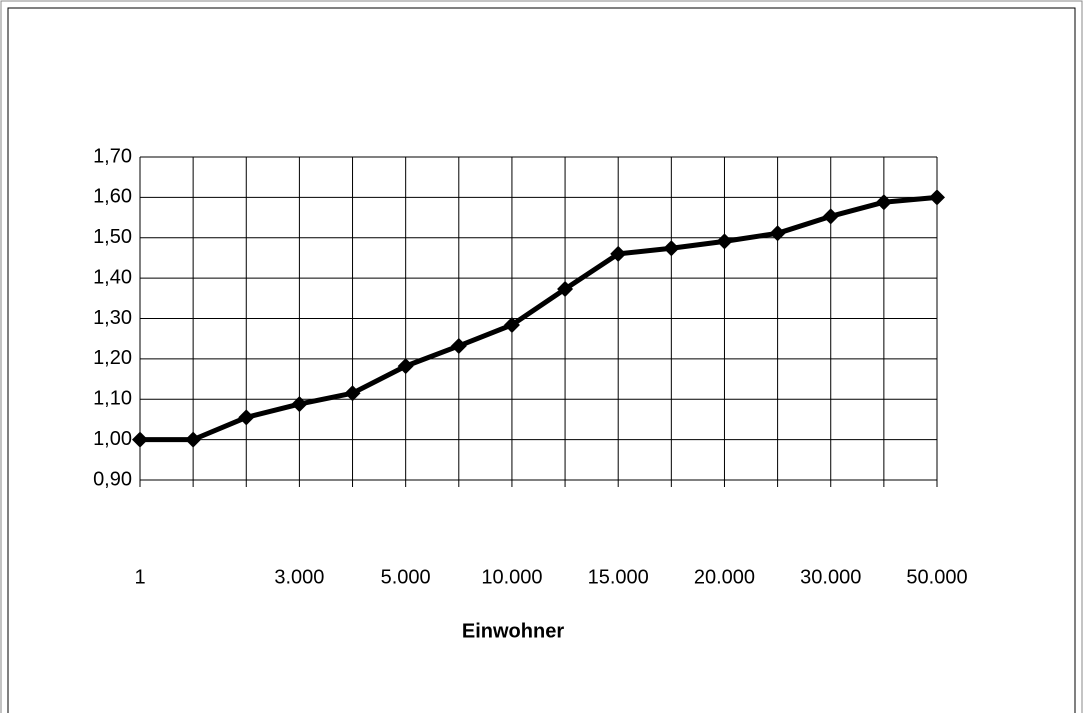 The width and height of the screenshot is (1084, 713). I want to click on x-axis-label: Einwohner, so click(513, 631).